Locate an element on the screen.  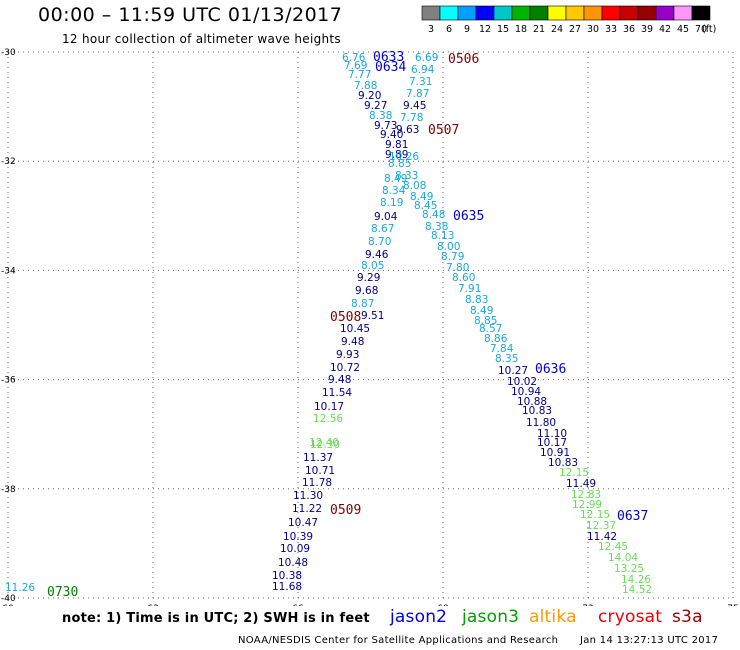
wave-height-value: 10.27 is located at coordinates (513, 371).